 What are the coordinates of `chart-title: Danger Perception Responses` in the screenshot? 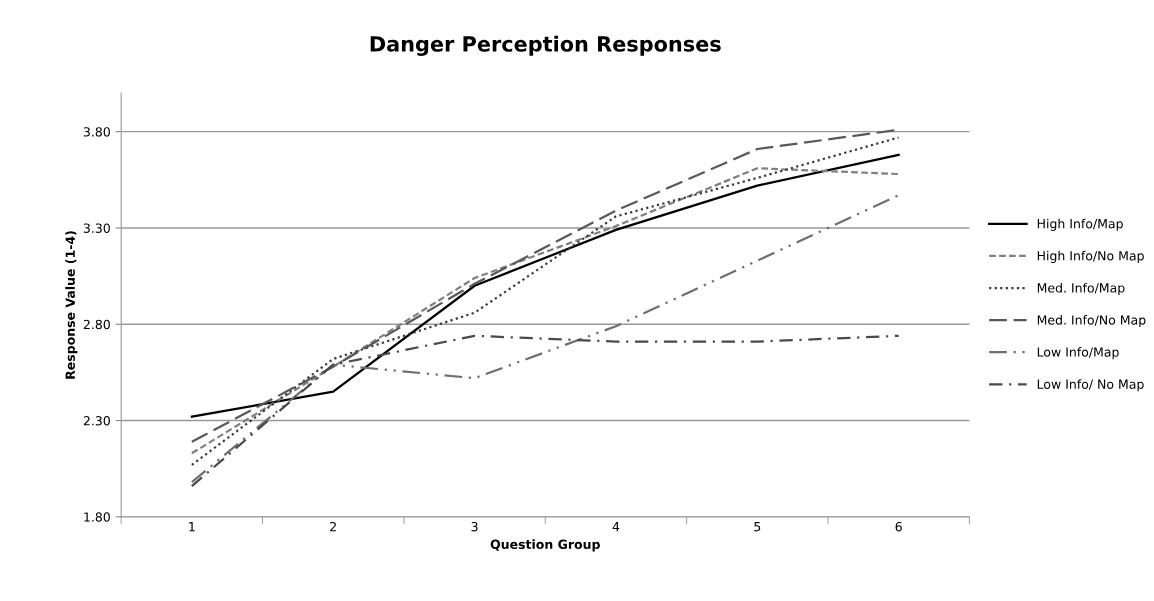 It's located at (545, 45).